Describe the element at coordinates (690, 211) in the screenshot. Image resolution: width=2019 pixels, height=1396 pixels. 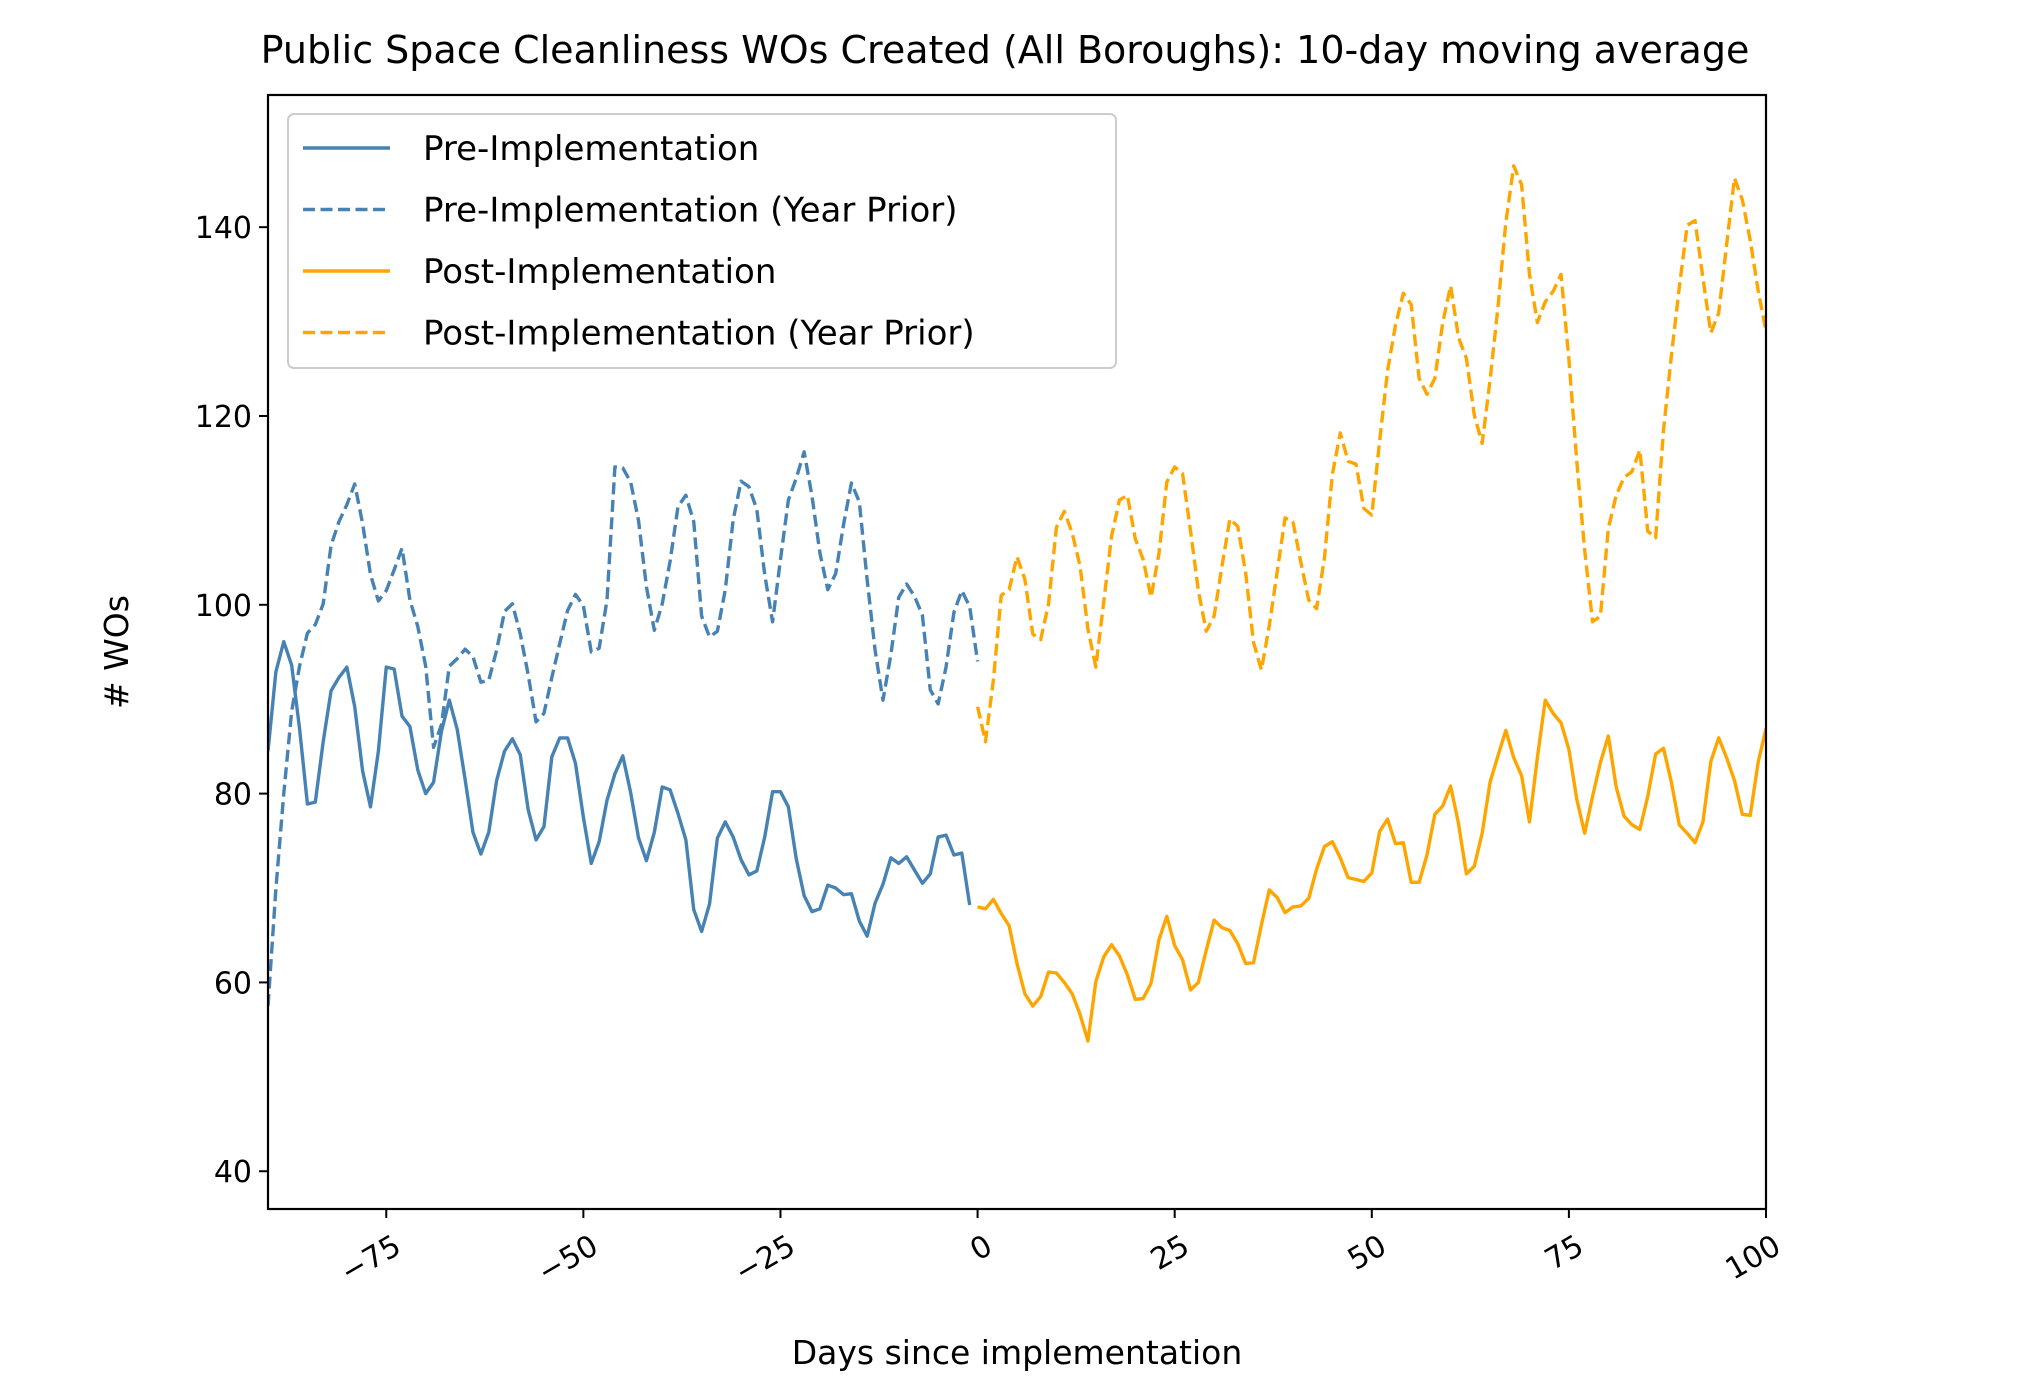
I see `legend-entry-label: Pre-Implementation (Year Prior)` at that location.